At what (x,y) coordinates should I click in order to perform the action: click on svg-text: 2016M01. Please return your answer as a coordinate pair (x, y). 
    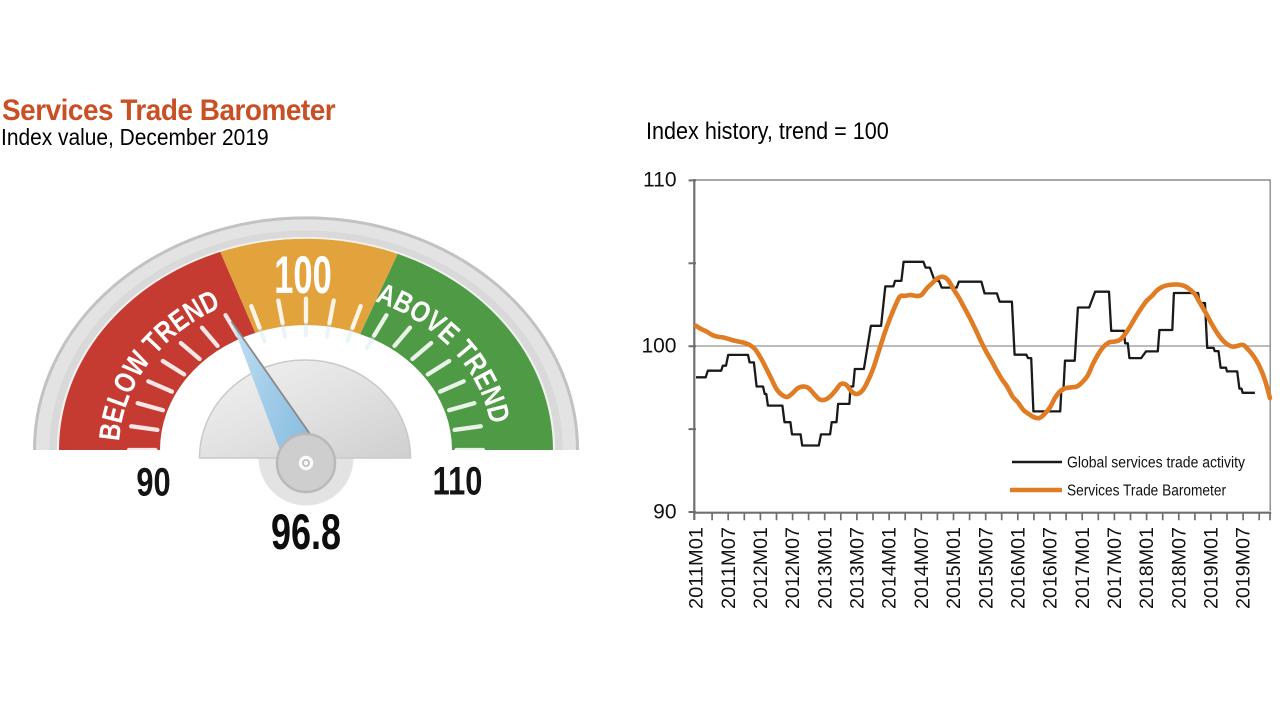
    Looking at the image, I should click on (1018, 568).